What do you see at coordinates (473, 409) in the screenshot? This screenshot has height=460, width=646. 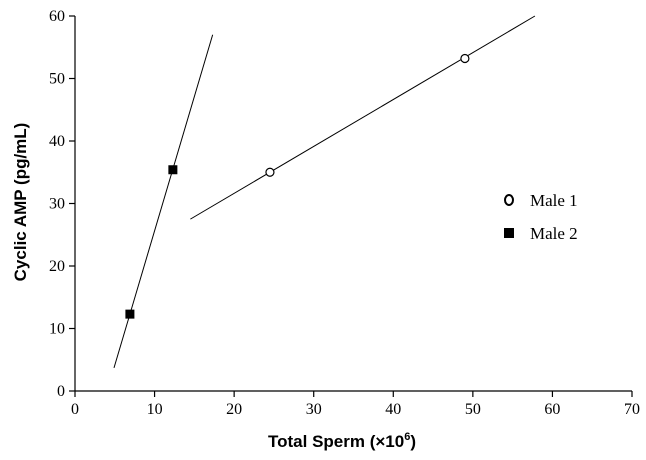 I see `x-tick-label: 50` at bounding box center [473, 409].